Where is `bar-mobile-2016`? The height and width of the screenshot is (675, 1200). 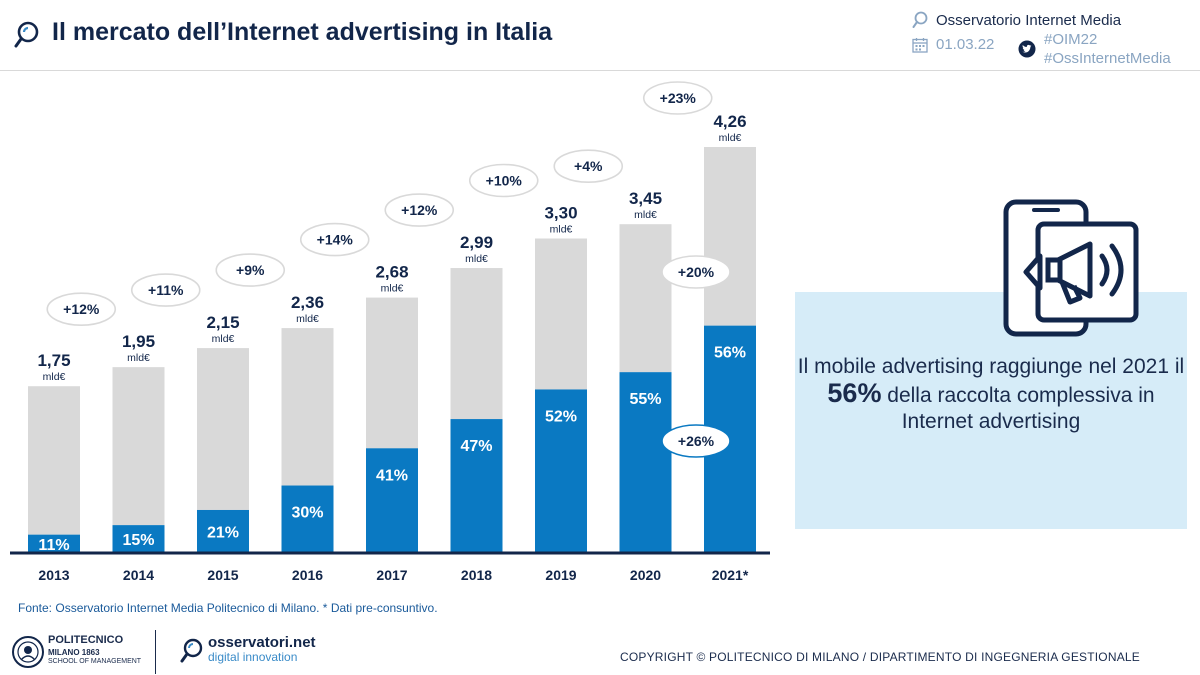 bar-mobile-2016 is located at coordinates (307, 519).